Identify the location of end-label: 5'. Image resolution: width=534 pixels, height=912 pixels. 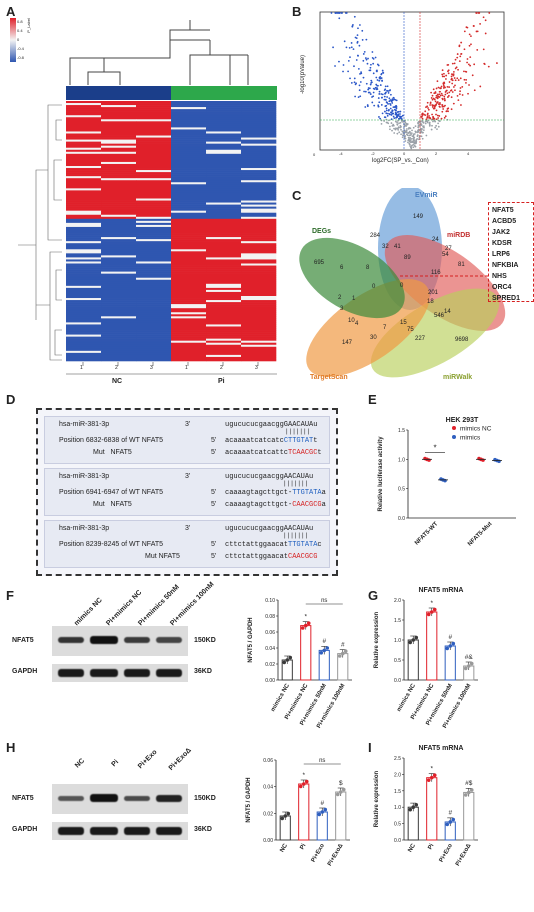
(214, 492).